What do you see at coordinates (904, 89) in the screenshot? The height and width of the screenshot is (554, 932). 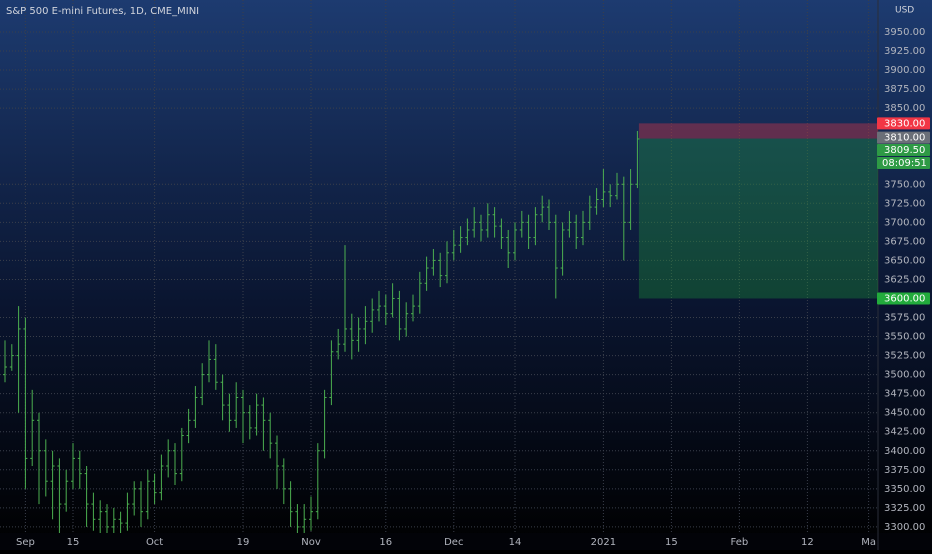 I see `y-tick-label: 3875.00` at bounding box center [904, 89].